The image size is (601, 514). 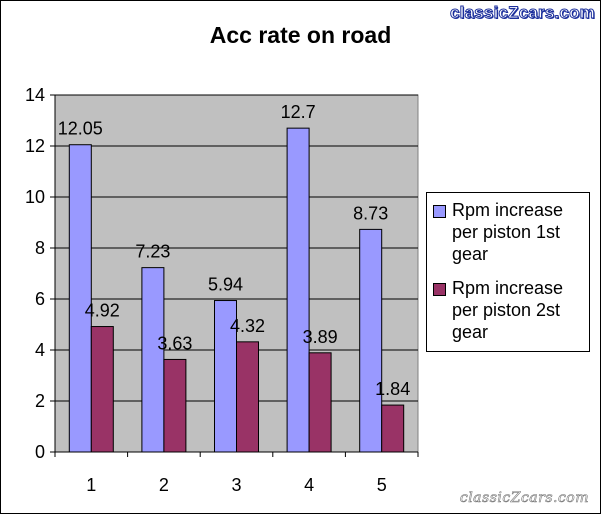 I want to click on data-label-series-1-cat-4: 12.7, so click(x=298, y=112).